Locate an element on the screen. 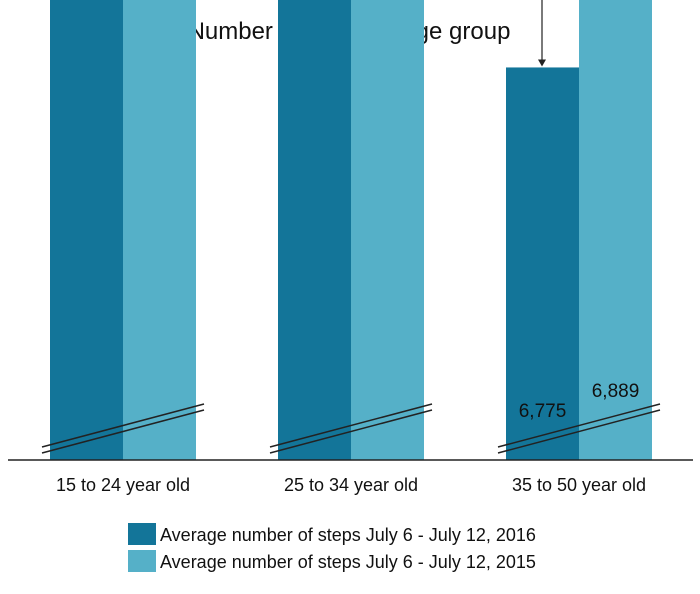  category-label-3: 35 to 50 year old is located at coordinates (579, 485).